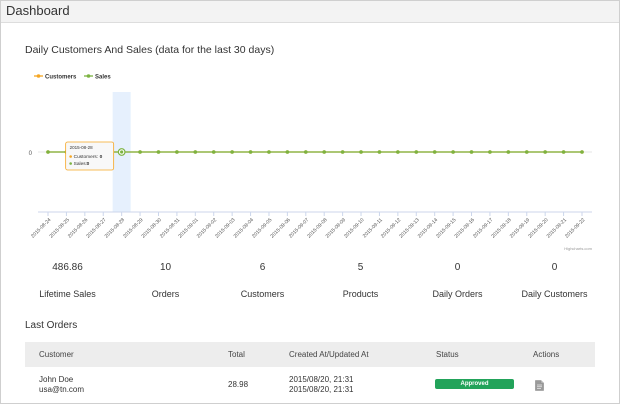 The height and width of the screenshot is (404, 620). I want to click on y-tick-label: 0, so click(31, 154).